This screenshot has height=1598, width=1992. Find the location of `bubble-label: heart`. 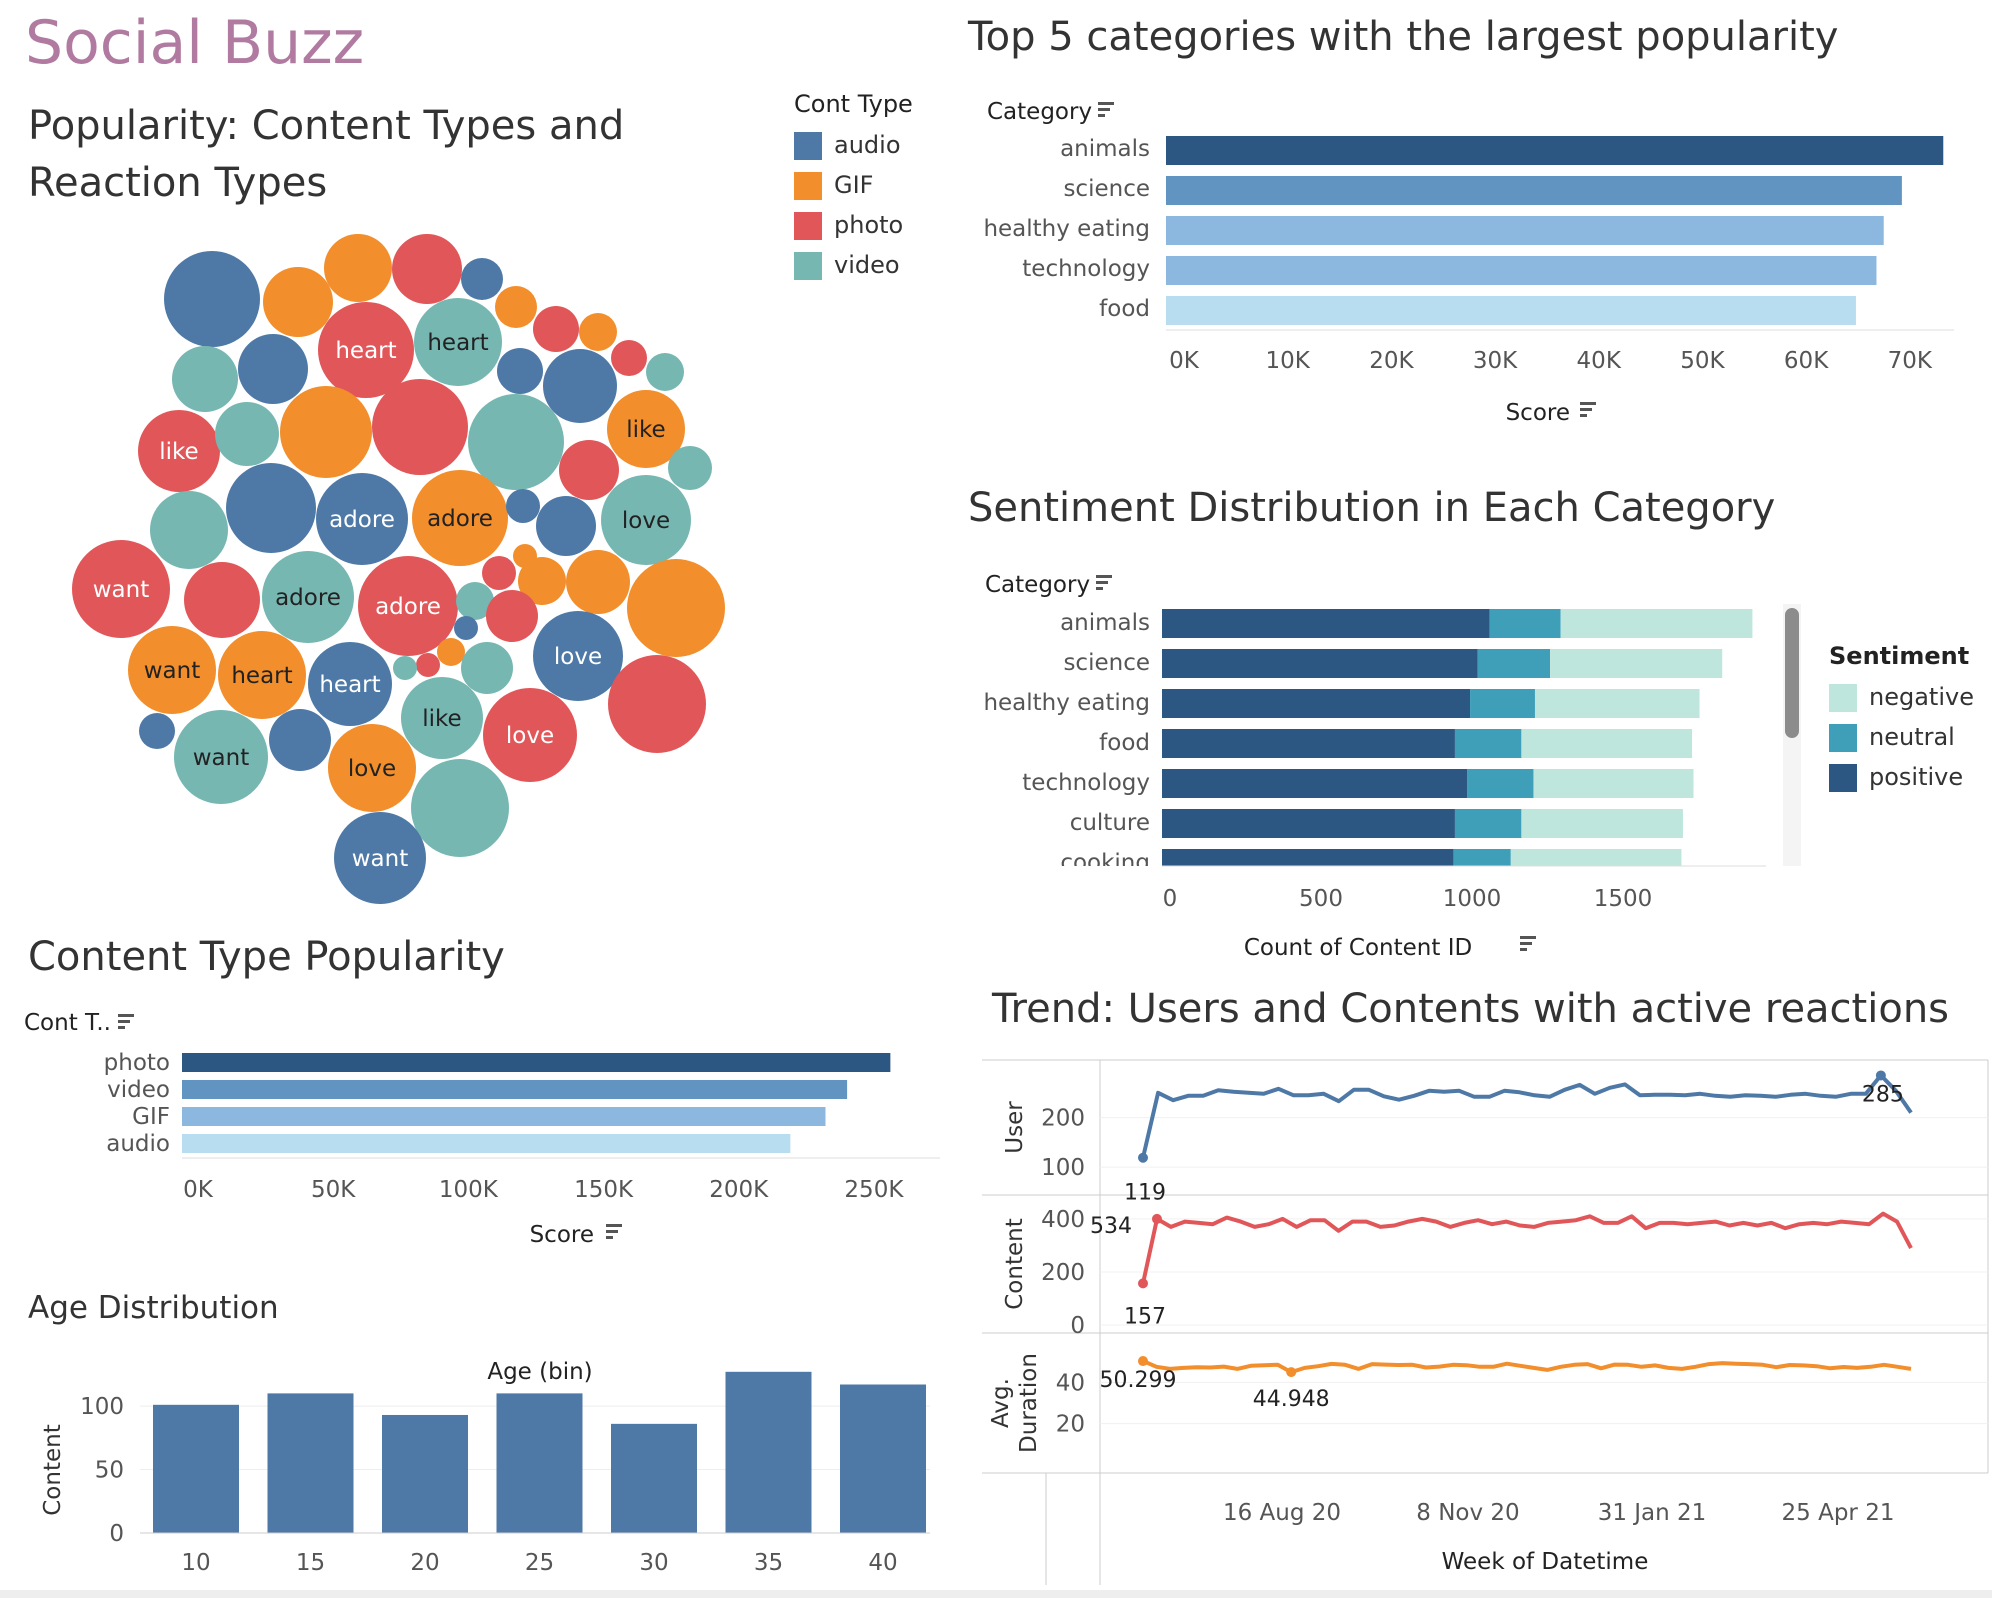

bubble-label: heart is located at coordinates (349, 685).